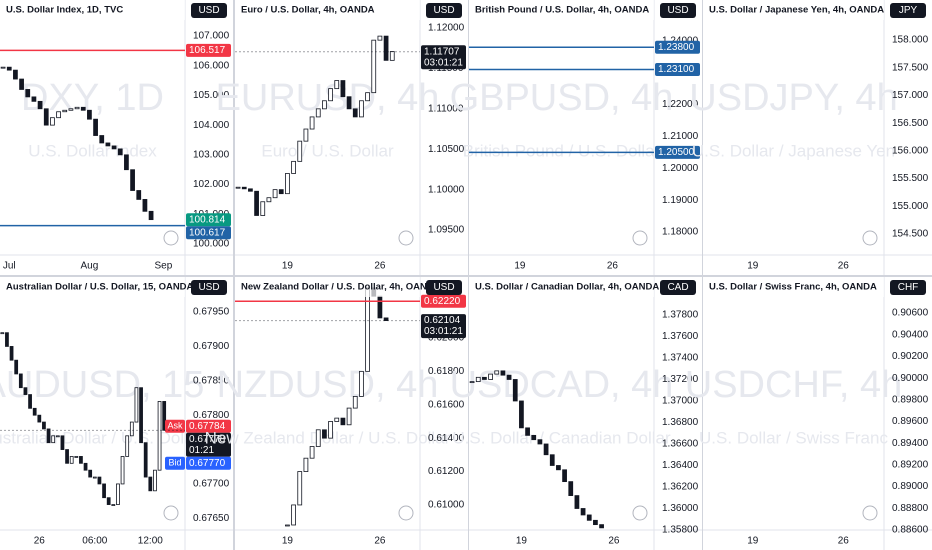  I want to click on watermark-symbol: EURUSD, 4h, so click(328, 98).